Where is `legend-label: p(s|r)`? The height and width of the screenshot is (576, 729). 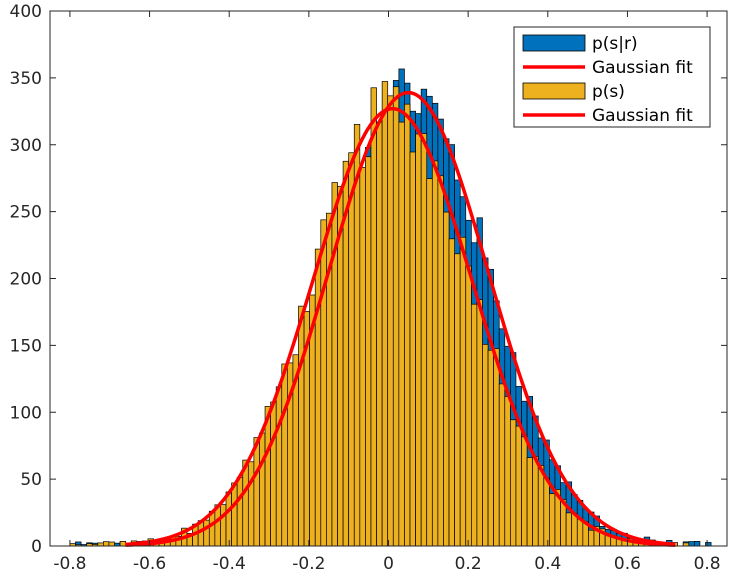
legend-label: p(s|r) is located at coordinates (615, 44).